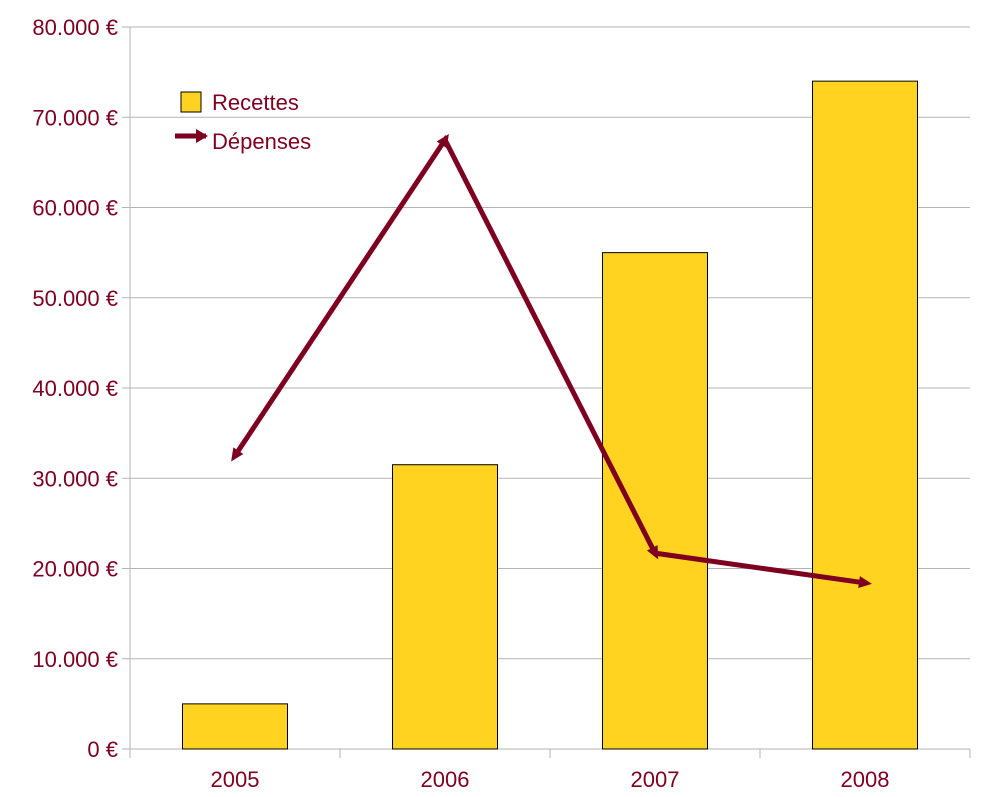  I want to click on x-tick-label-2005: 2005, so click(235, 779).